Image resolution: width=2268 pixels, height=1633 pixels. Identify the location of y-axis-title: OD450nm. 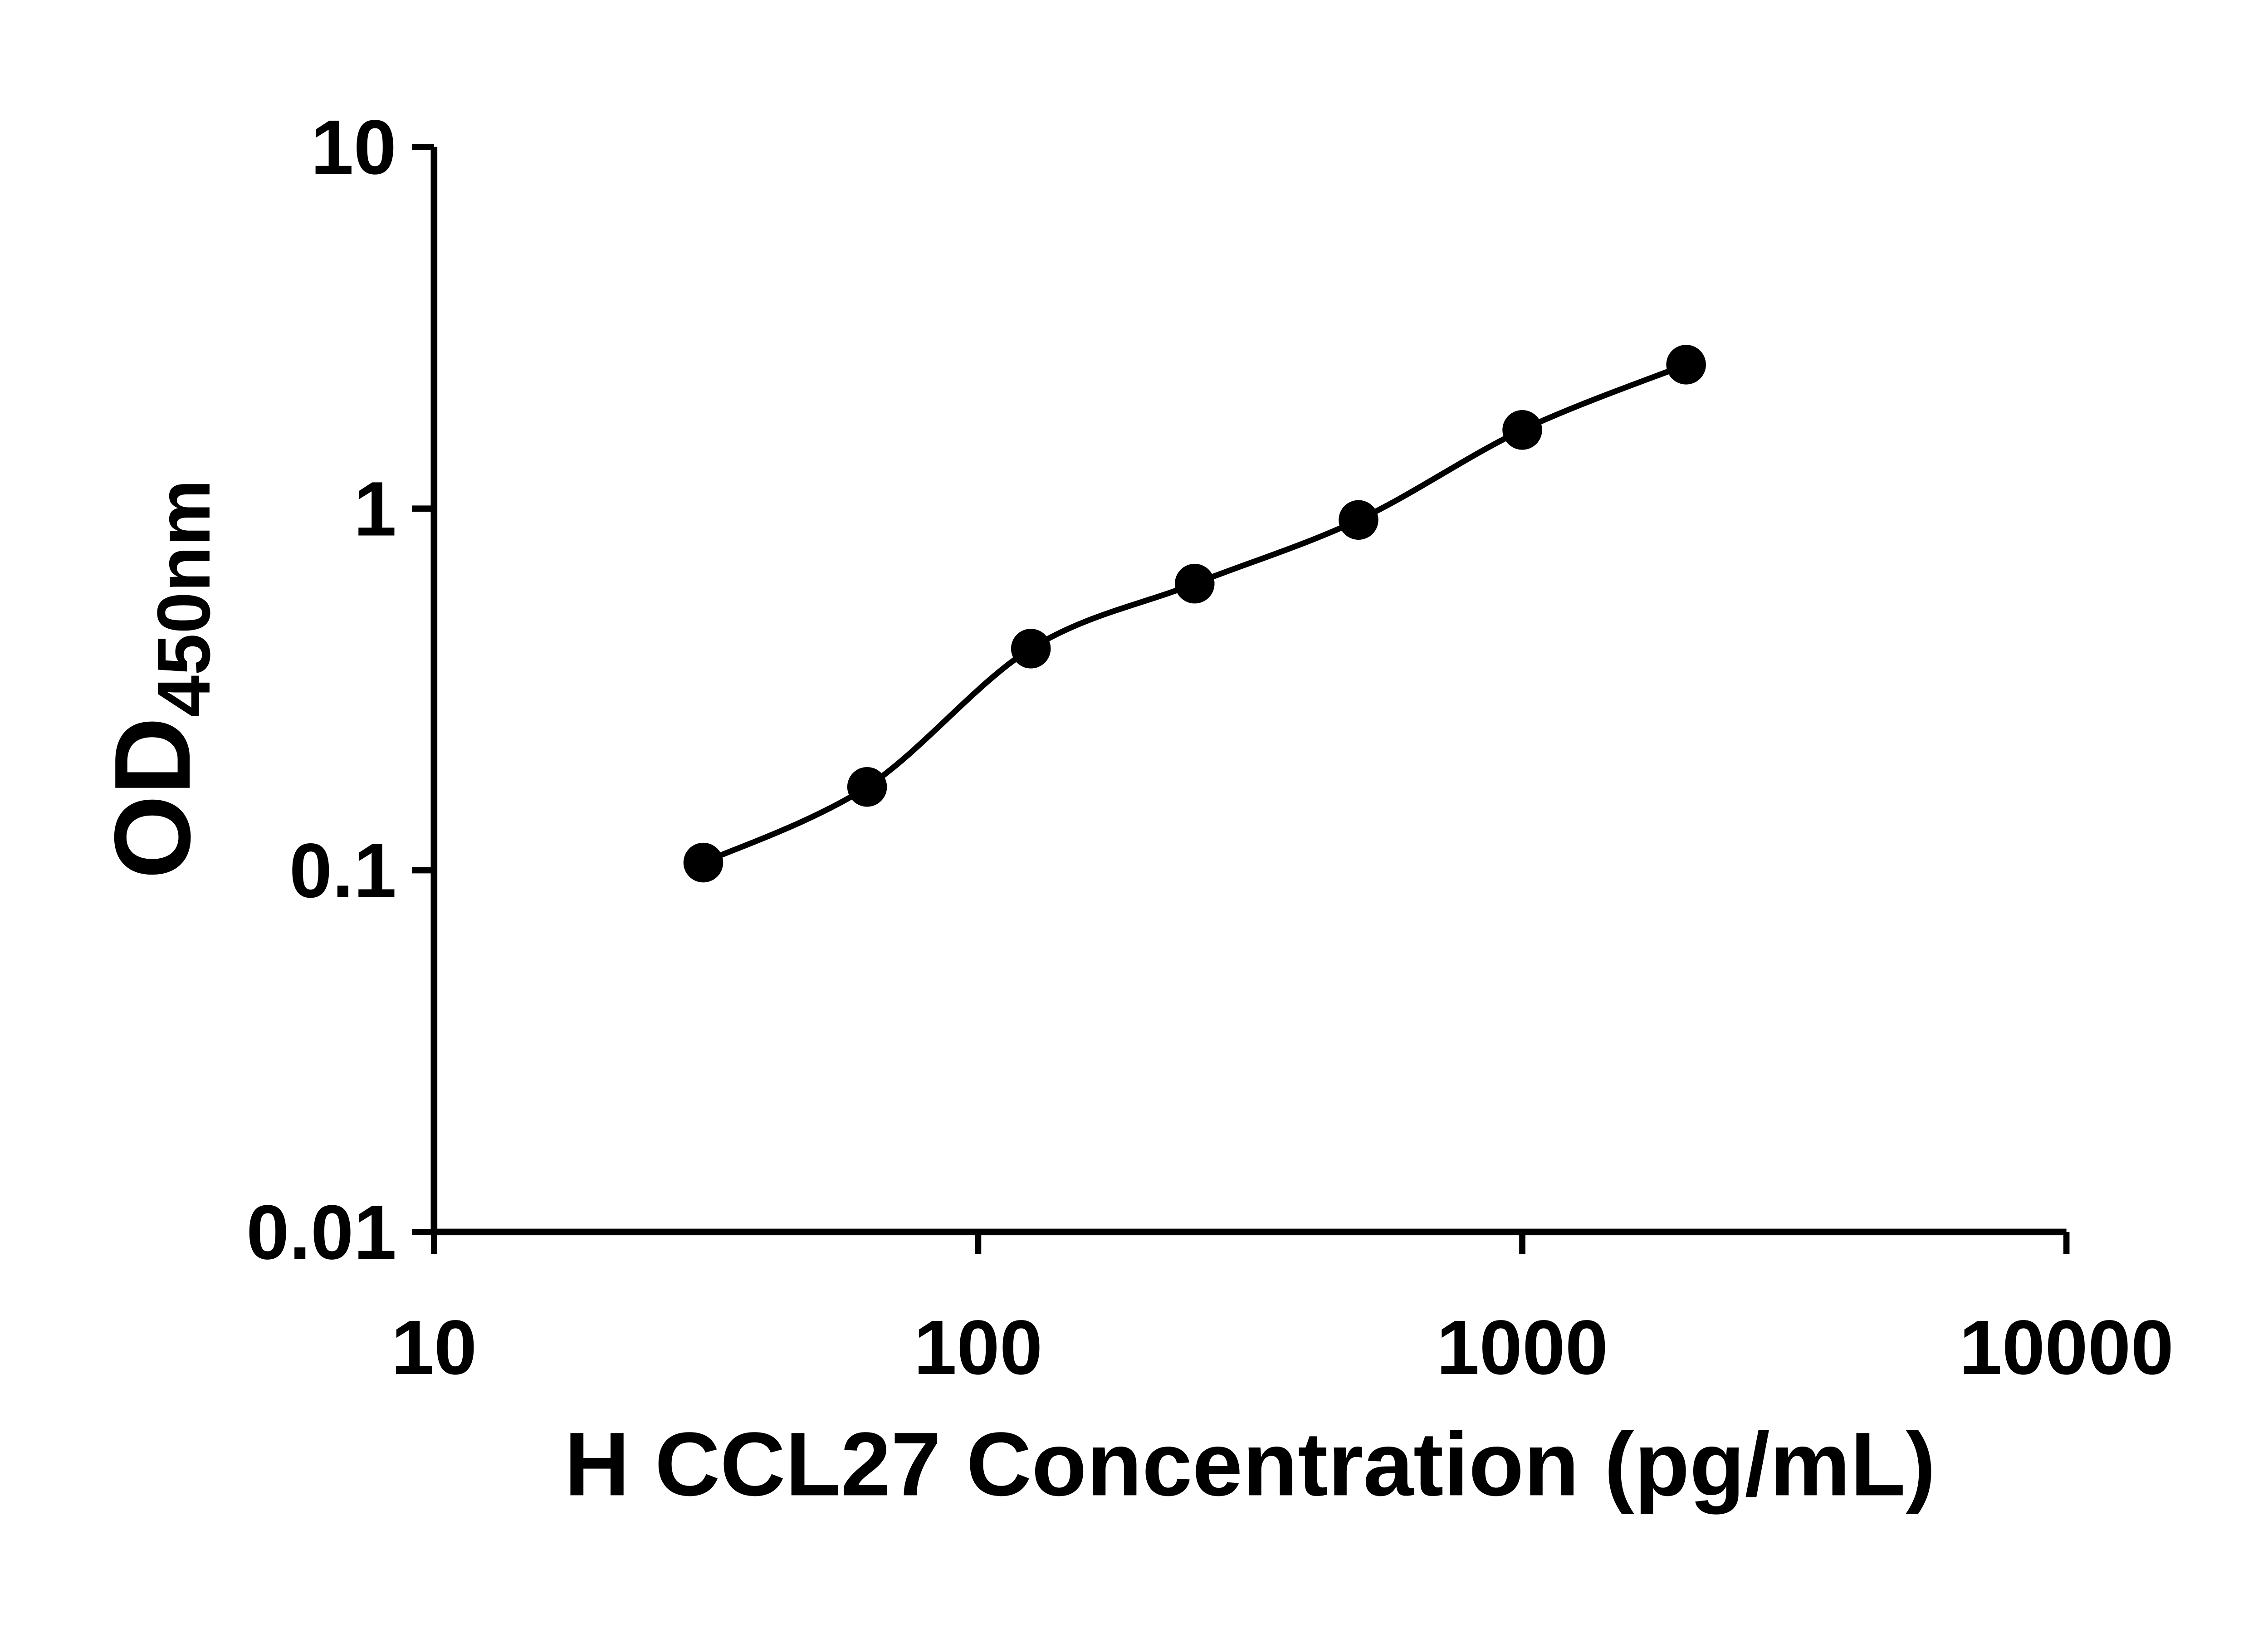
(159, 679).